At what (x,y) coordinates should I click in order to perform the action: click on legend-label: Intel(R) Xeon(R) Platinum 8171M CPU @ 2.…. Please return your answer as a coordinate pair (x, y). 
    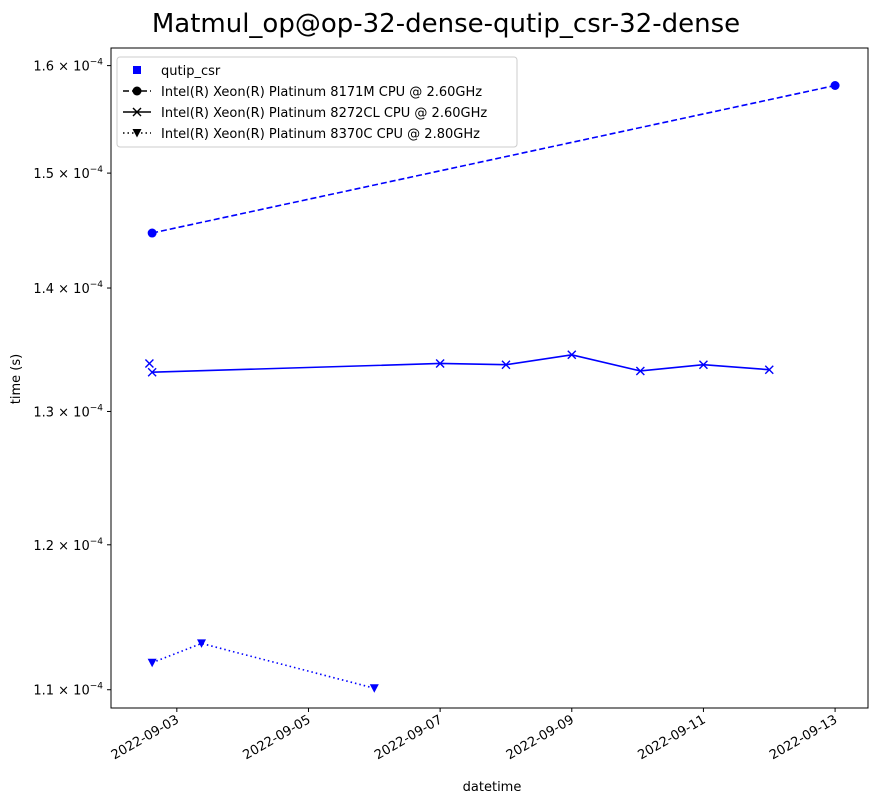
    Looking at the image, I should click on (321, 92).